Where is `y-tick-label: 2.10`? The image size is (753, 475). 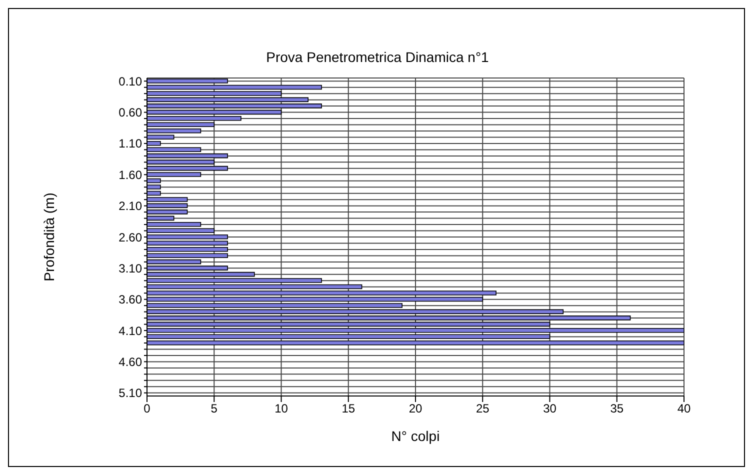 y-tick-label: 2.10 is located at coordinates (130, 206).